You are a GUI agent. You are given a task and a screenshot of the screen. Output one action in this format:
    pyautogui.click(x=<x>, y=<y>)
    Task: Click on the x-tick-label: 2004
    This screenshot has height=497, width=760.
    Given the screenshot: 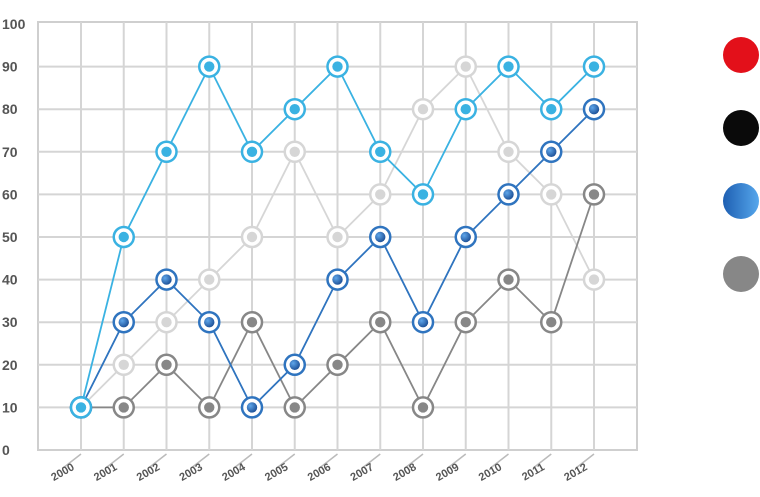 What is the action you would take?
    pyautogui.click(x=234, y=472)
    